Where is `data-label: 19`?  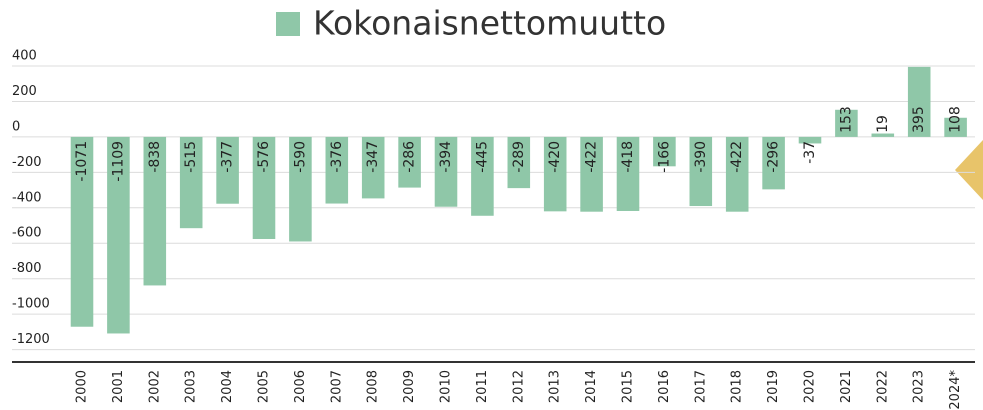 data-label: 19 is located at coordinates (883, 124).